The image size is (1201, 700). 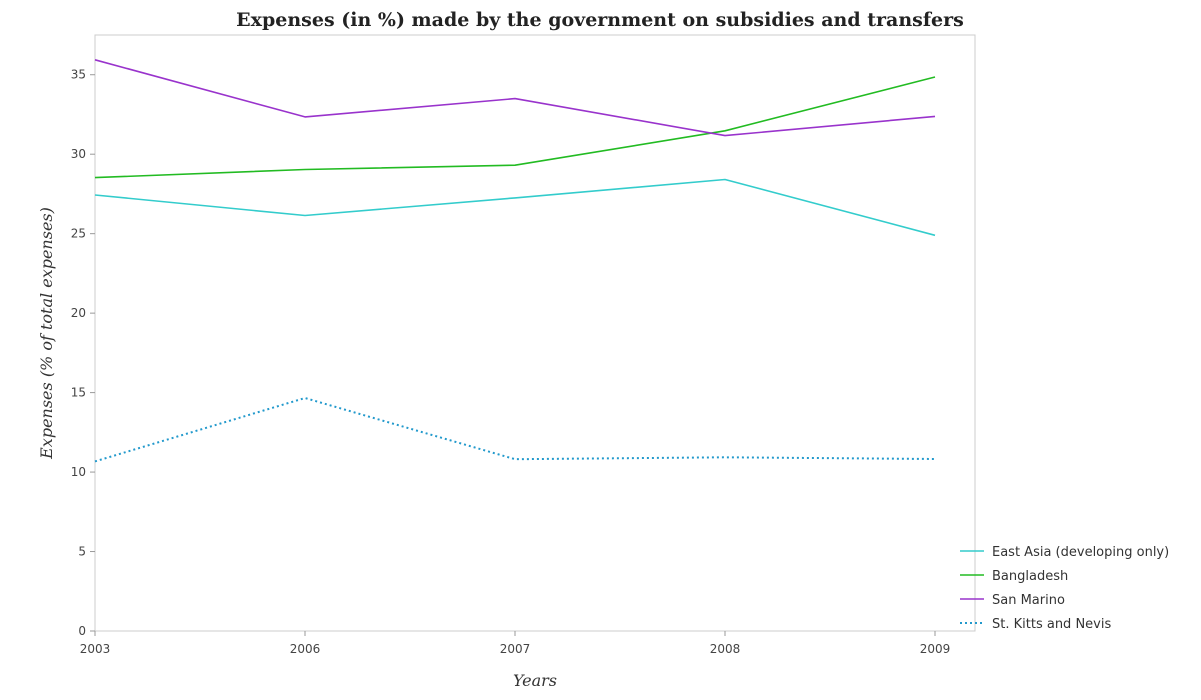 What do you see at coordinates (95, 649) in the screenshot?
I see `x-tick-label: 2003` at bounding box center [95, 649].